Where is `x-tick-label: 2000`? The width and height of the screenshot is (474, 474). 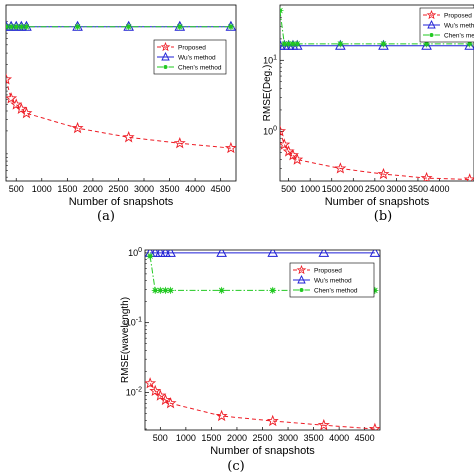 x-tick-label: 2000 is located at coordinates (237, 438).